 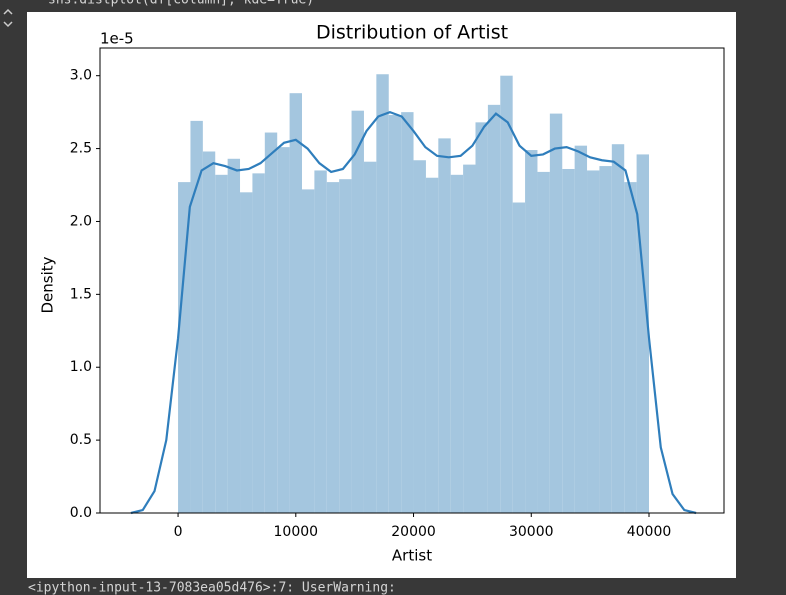 I want to click on x-tick-label: 10000, so click(x=296, y=532).